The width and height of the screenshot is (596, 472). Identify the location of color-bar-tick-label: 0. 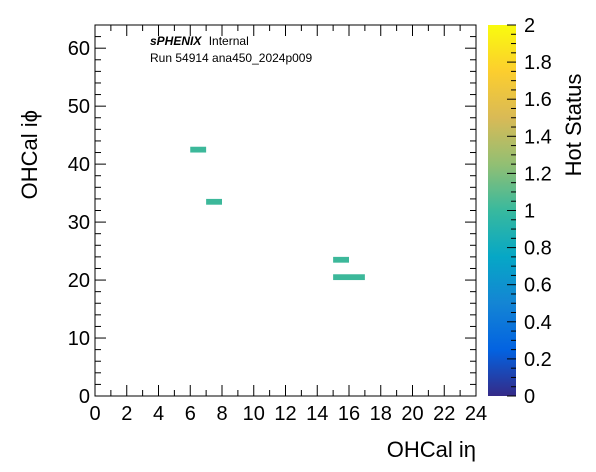
(529, 397).